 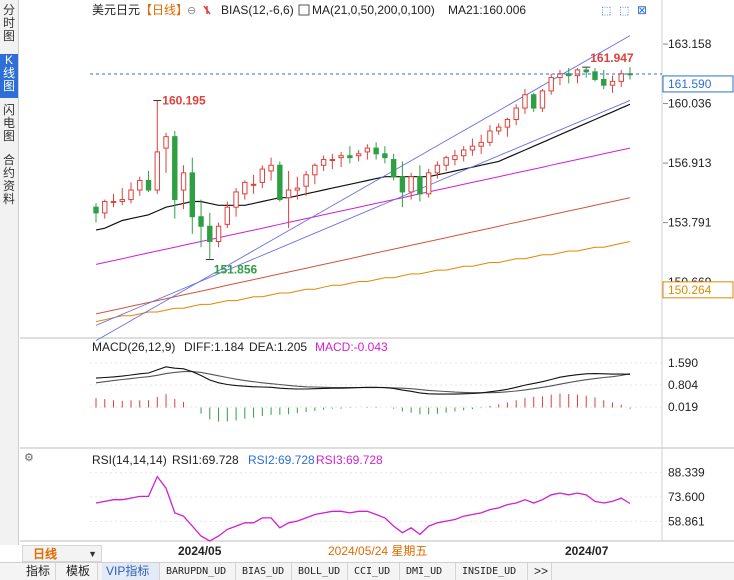 What do you see at coordinates (587, 551) in the screenshot?
I see `time-label-jul: 2024/07` at bounding box center [587, 551].